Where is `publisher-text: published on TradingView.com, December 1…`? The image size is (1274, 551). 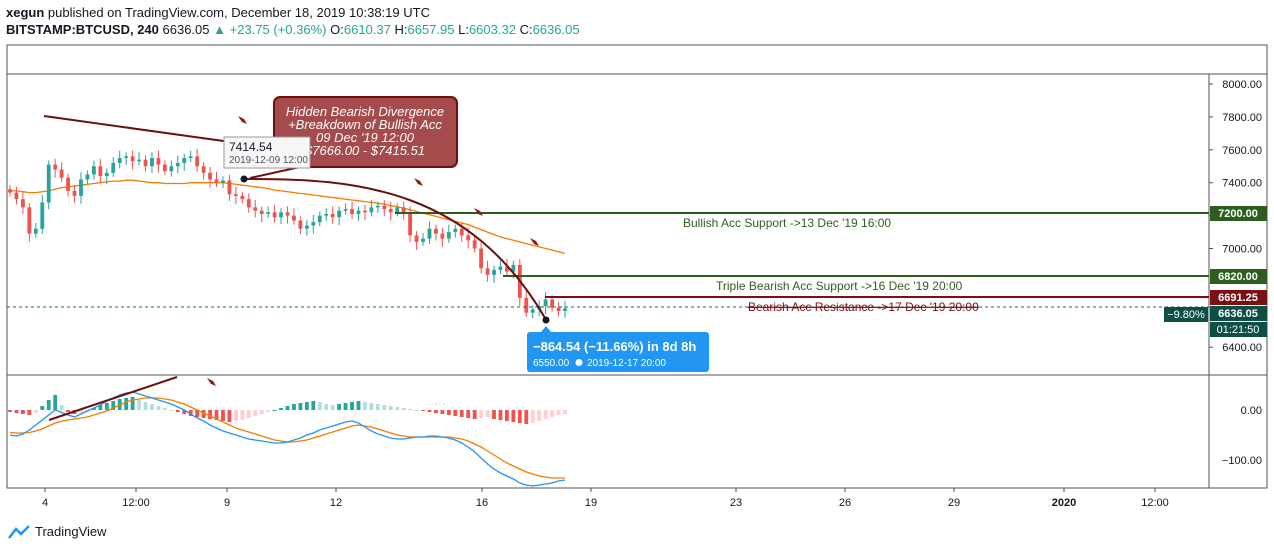 publisher-text: published on TradingView.com, December 1… is located at coordinates (237, 12).